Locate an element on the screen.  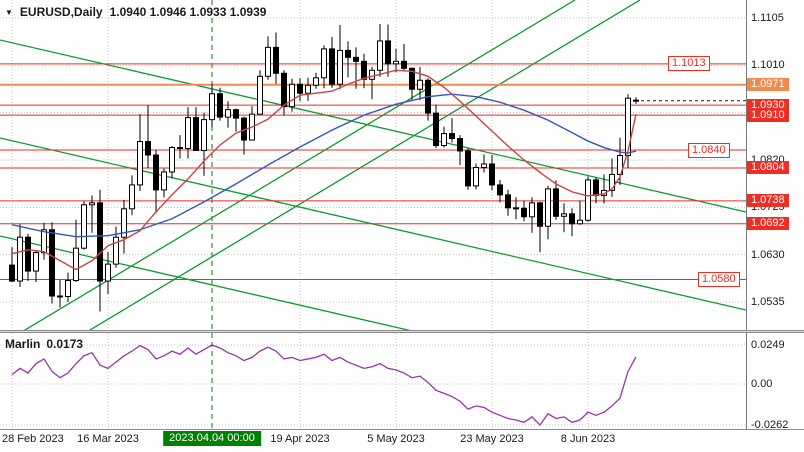
pane-divider is located at coordinates (402, 331).